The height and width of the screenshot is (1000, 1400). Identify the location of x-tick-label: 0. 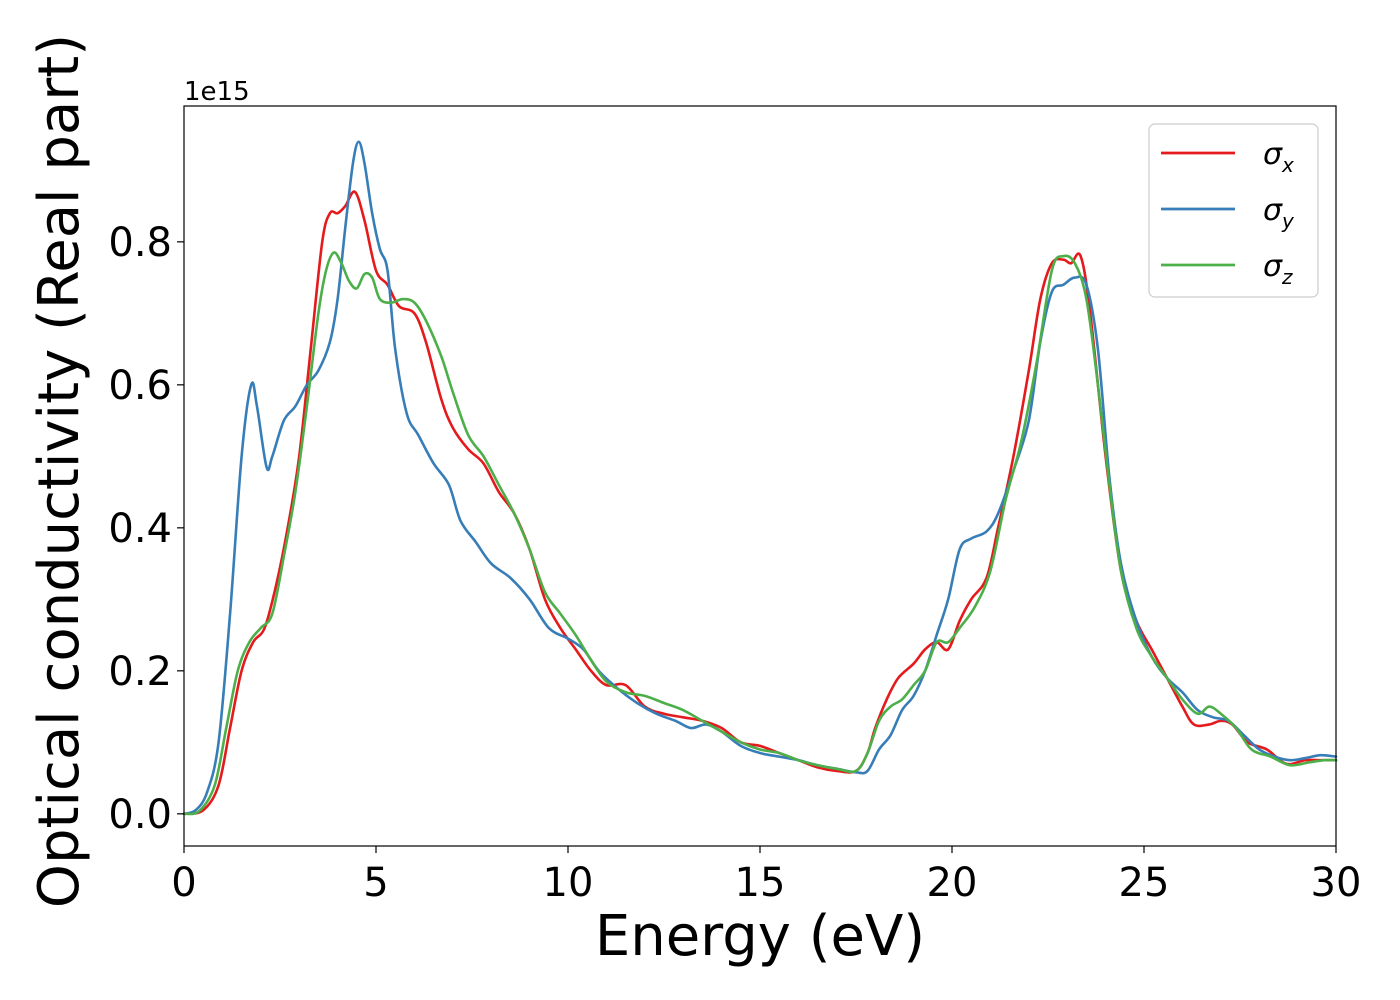
(183, 883).